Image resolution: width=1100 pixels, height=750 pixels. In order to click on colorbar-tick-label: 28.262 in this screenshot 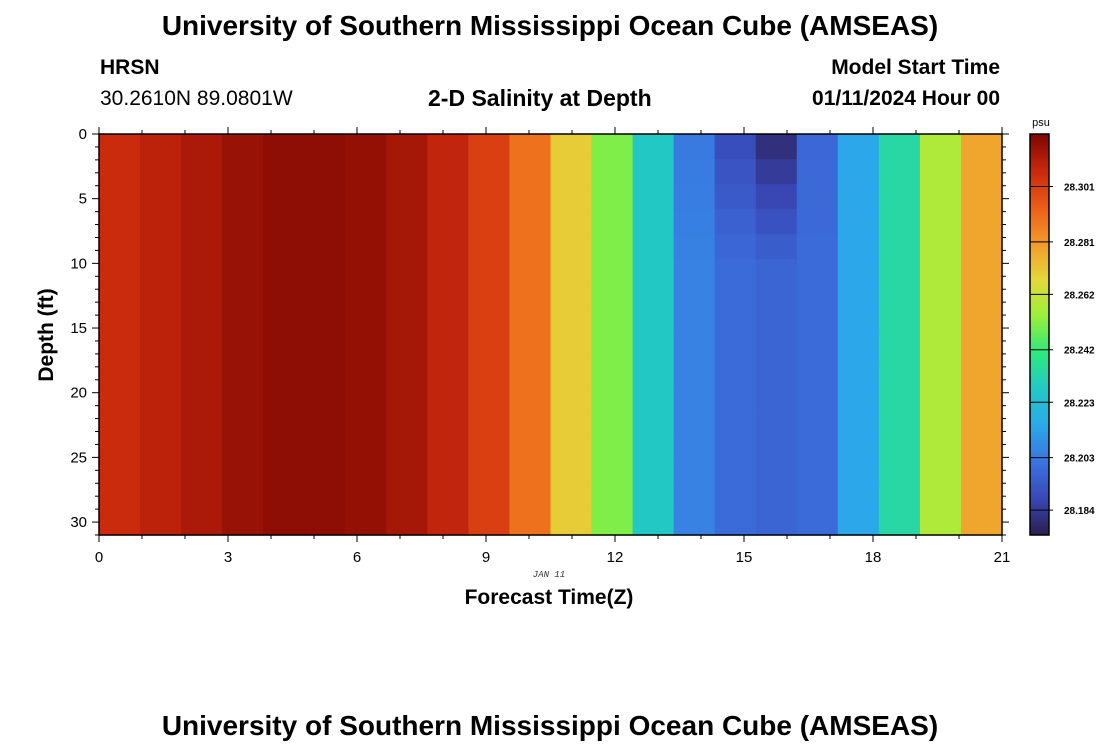, I will do `click(1079, 295)`.